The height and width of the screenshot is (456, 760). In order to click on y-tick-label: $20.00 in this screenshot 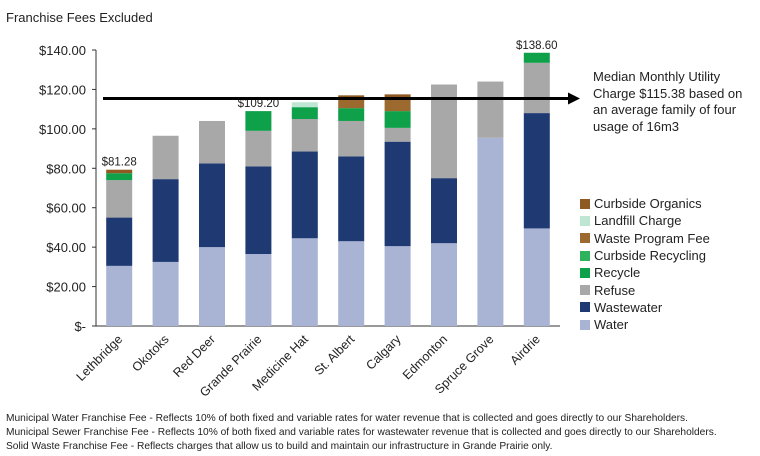, I will do `click(66, 287)`.